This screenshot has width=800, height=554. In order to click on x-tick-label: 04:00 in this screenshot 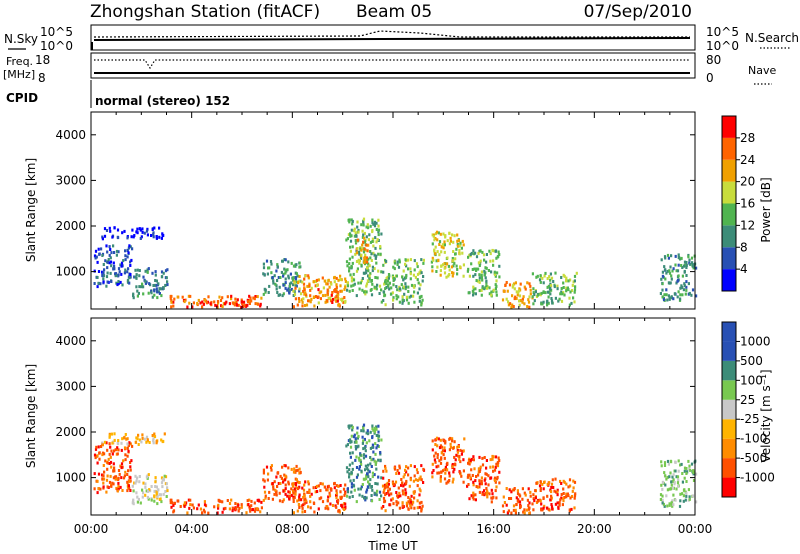, I will do `click(191, 529)`.